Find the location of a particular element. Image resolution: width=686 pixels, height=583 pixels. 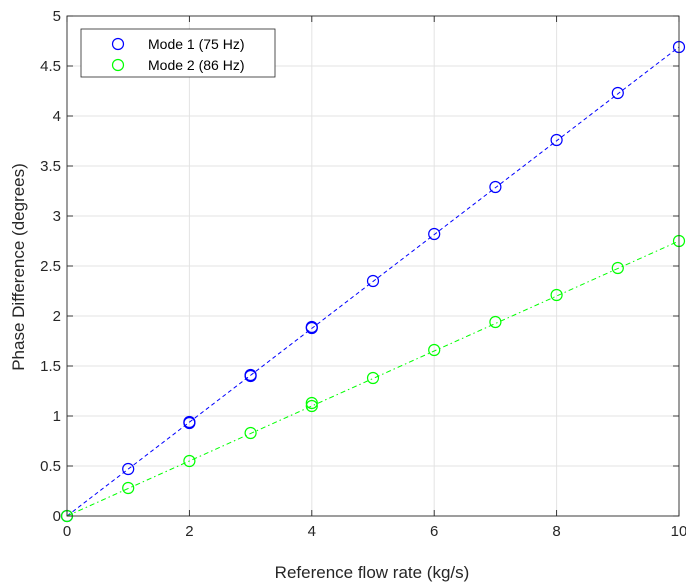

y-axis-label: Phase Difference (degrees) is located at coordinates (18, 267).